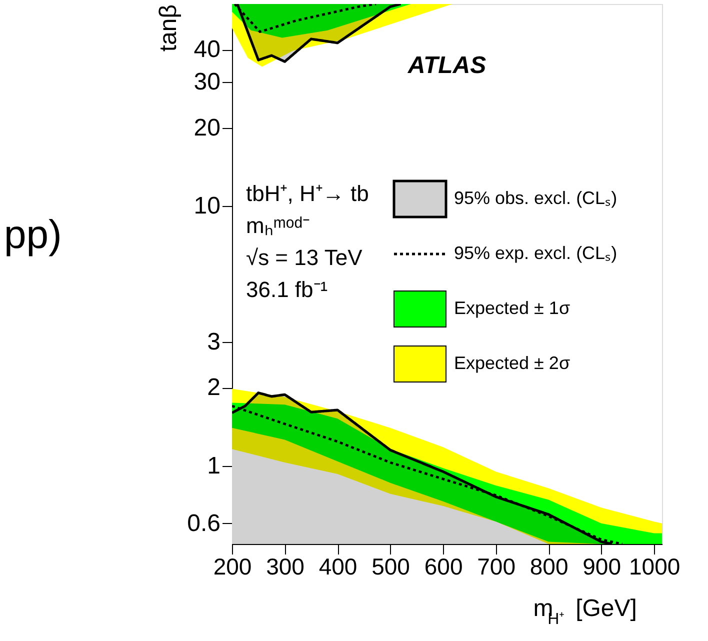 The image size is (708, 641). What do you see at coordinates (287, 289) in the screenshot?
I see `annotation: 36.1 fb⁻¹` at bounding box center [287, 289].